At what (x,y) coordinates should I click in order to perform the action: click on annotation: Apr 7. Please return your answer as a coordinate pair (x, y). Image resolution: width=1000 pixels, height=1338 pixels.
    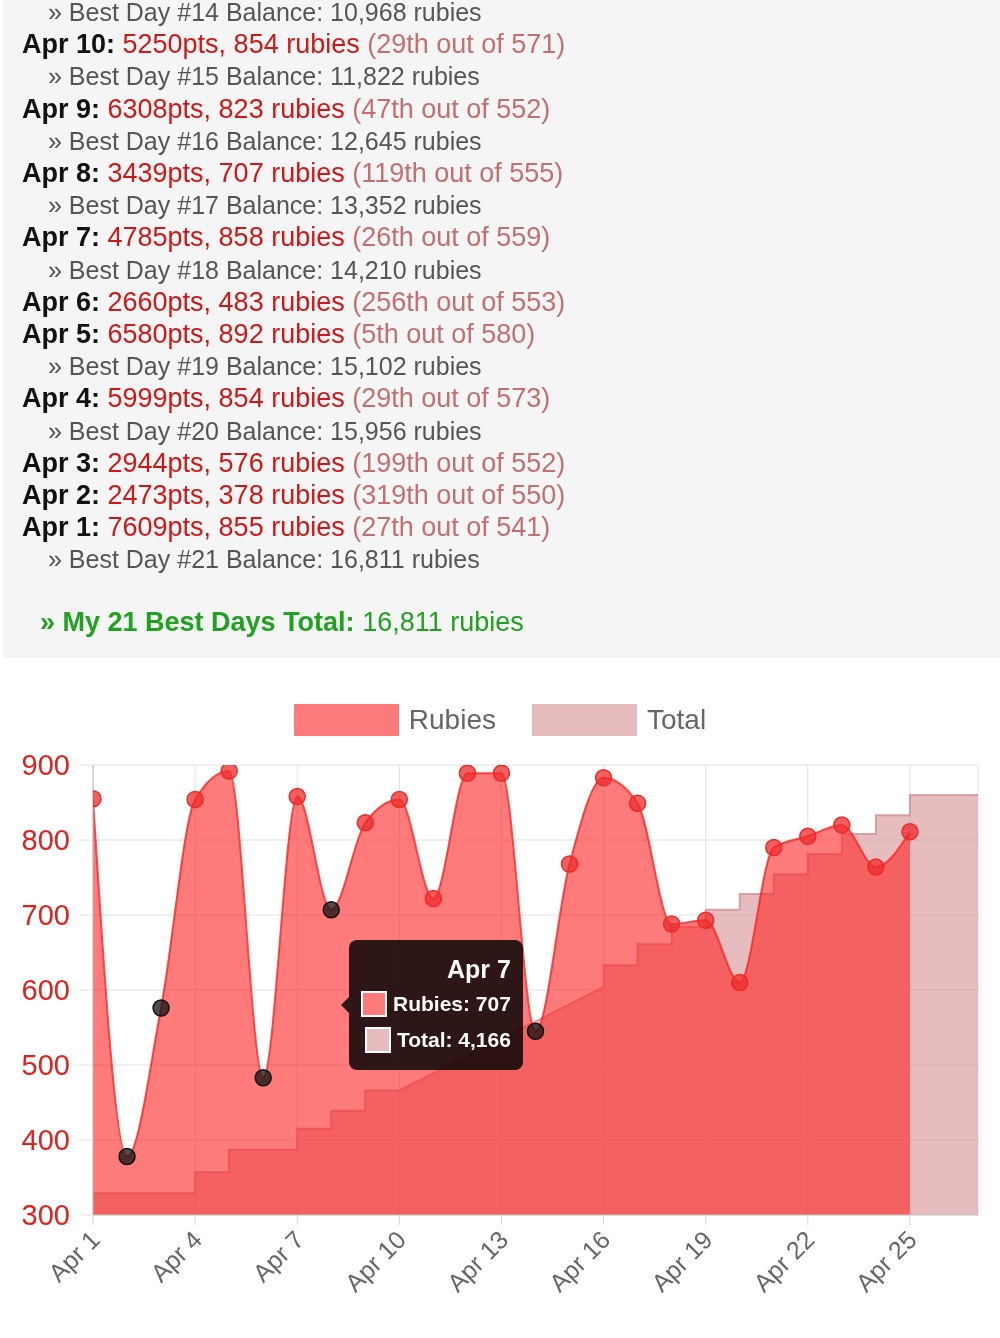
    Looking at the image, I should click on (478, 969).